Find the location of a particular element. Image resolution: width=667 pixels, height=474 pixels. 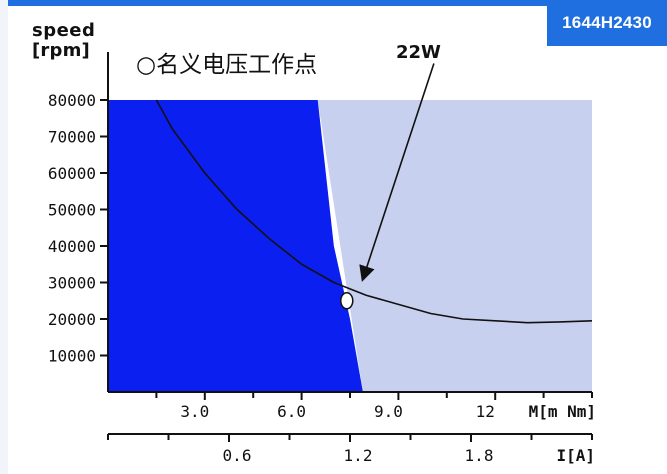

y-tick-label-10000: 10000 is located at coordinates (72, 356).